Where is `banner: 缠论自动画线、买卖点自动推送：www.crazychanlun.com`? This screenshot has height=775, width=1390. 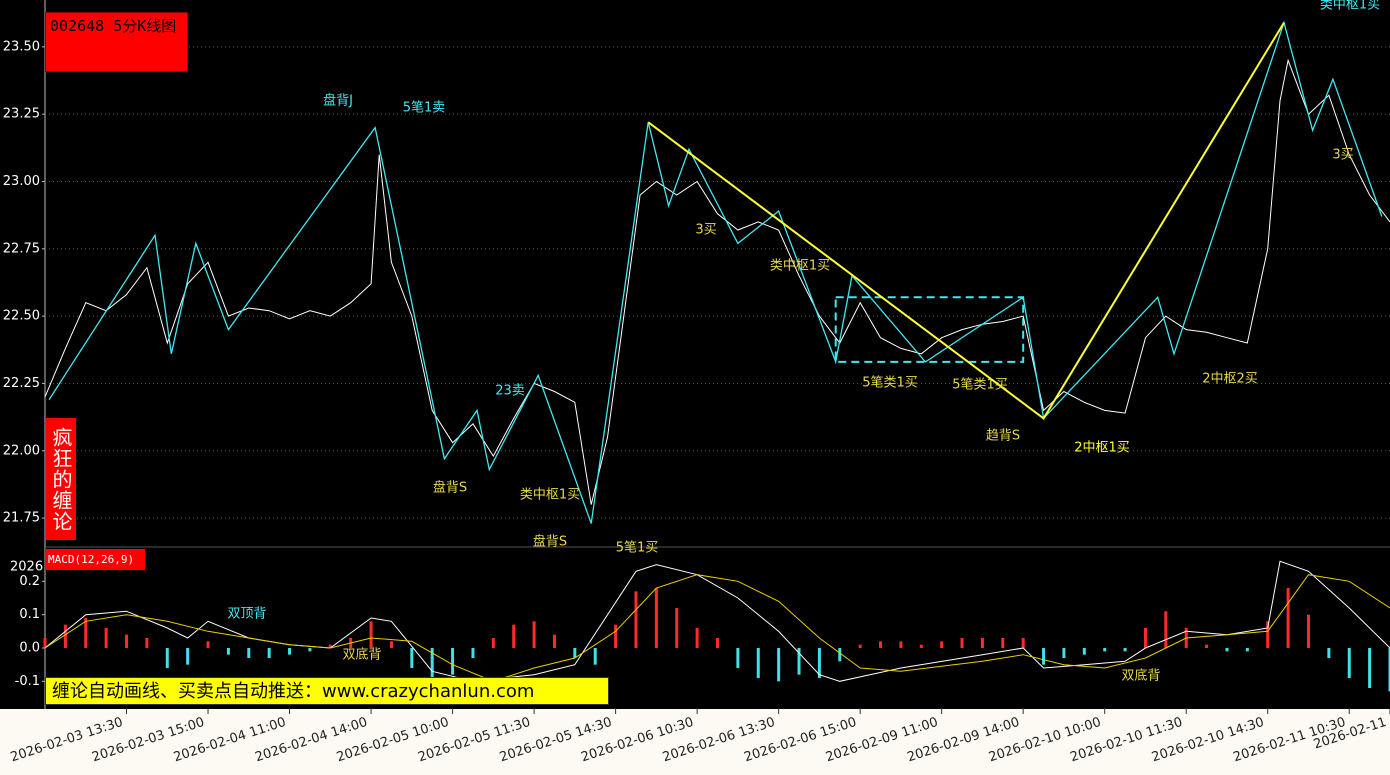 banner: 缠论自动画线、买卖点自动推送：www.crazychanlun.com is located at coordinates (327, 691).